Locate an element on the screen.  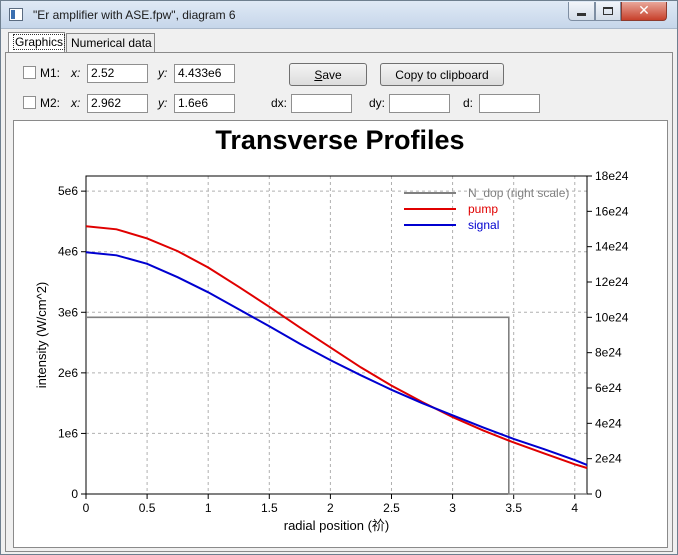
save-button-label: Save is located at coordinates (328, 74).